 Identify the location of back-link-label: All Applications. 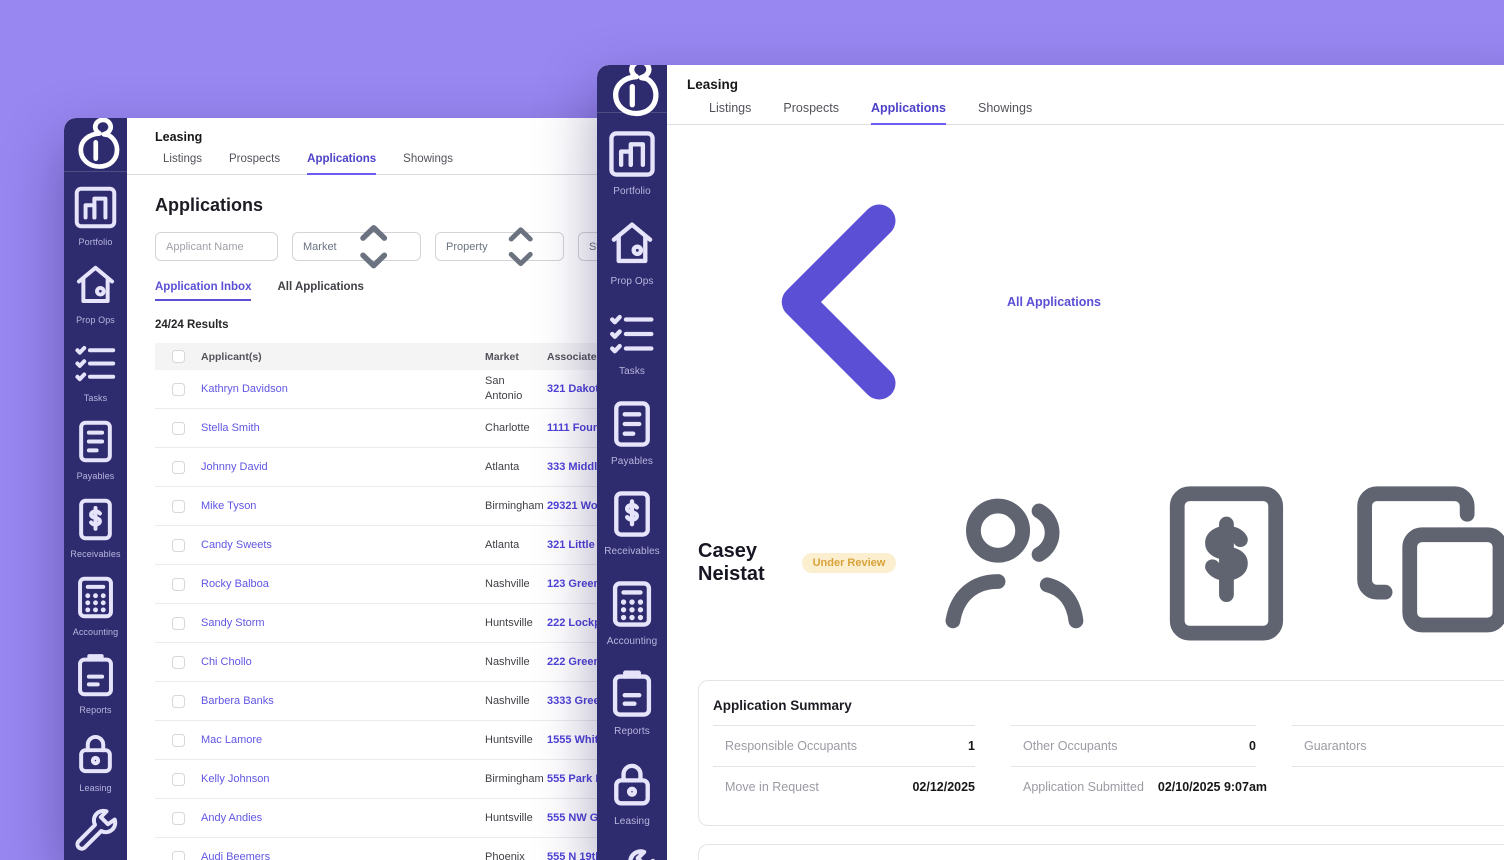
(1054, 302).